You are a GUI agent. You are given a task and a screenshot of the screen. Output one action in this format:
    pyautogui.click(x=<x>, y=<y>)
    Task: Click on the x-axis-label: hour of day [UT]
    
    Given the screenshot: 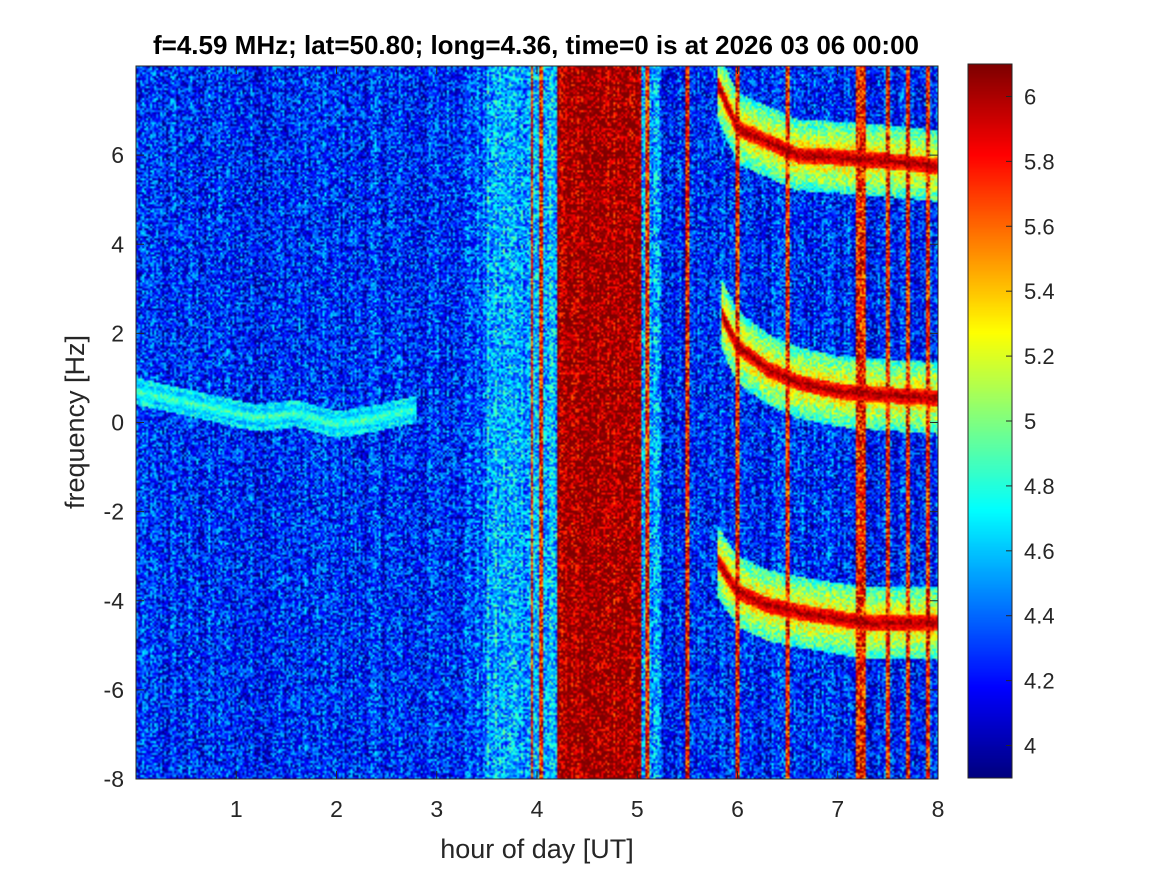 What is the action you would take?
    pyautogui.click(x=537, y=849)
    